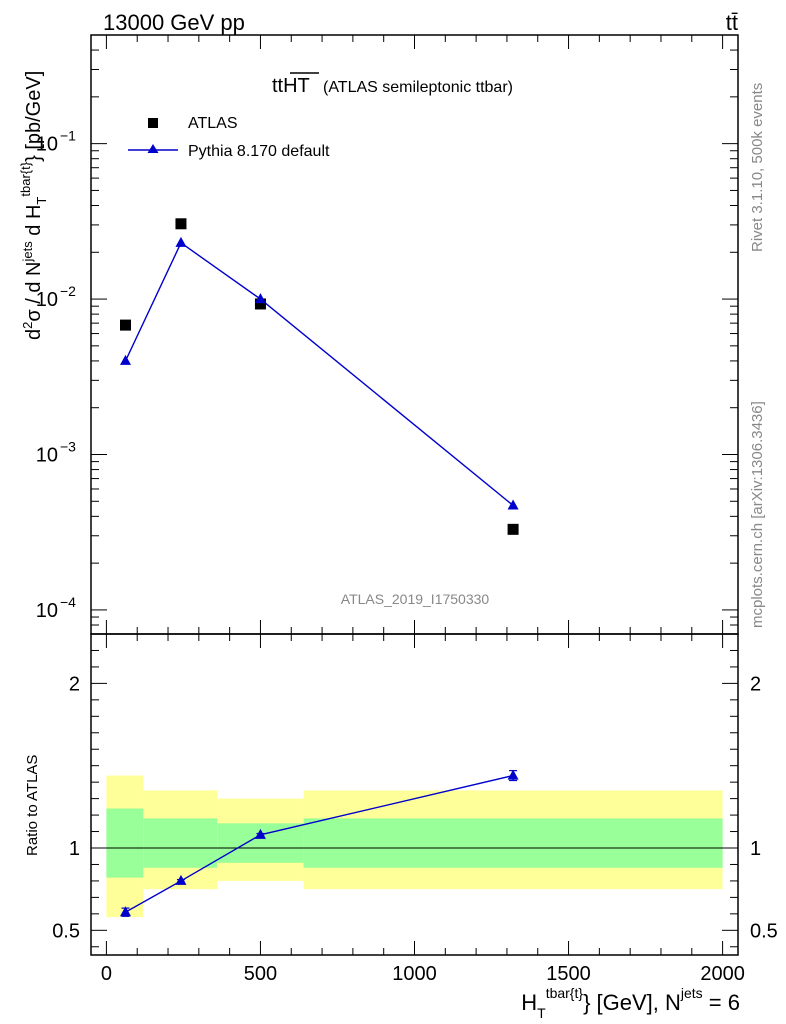  What do you see at coordinates (291, 86) in the screenshot?
I see `plot-title-main: ttHT` at bounding box center [291, 86].